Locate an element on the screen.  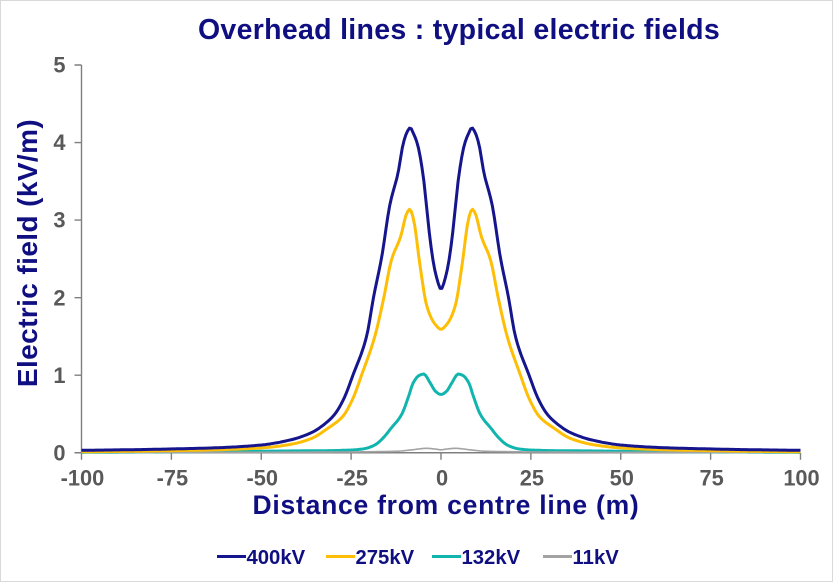
svg-text: 75 is located at coordinates (711, 478).